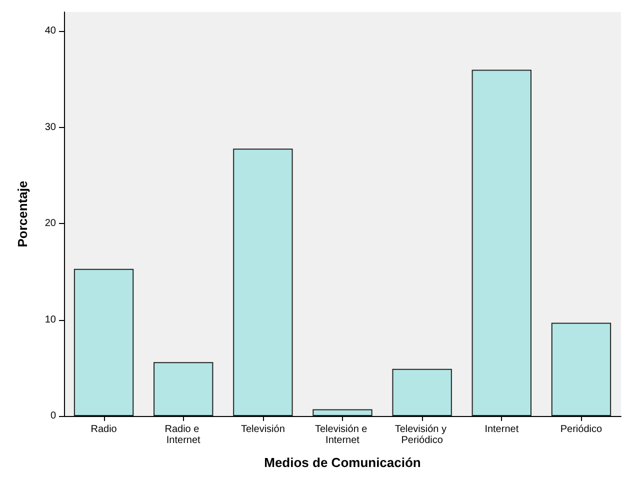 The height and width of the screenshot is (482, 631). Describe the element at coordinates (581, 429) in the screenshot. I see `x-tick-label: Periódico` at that location.